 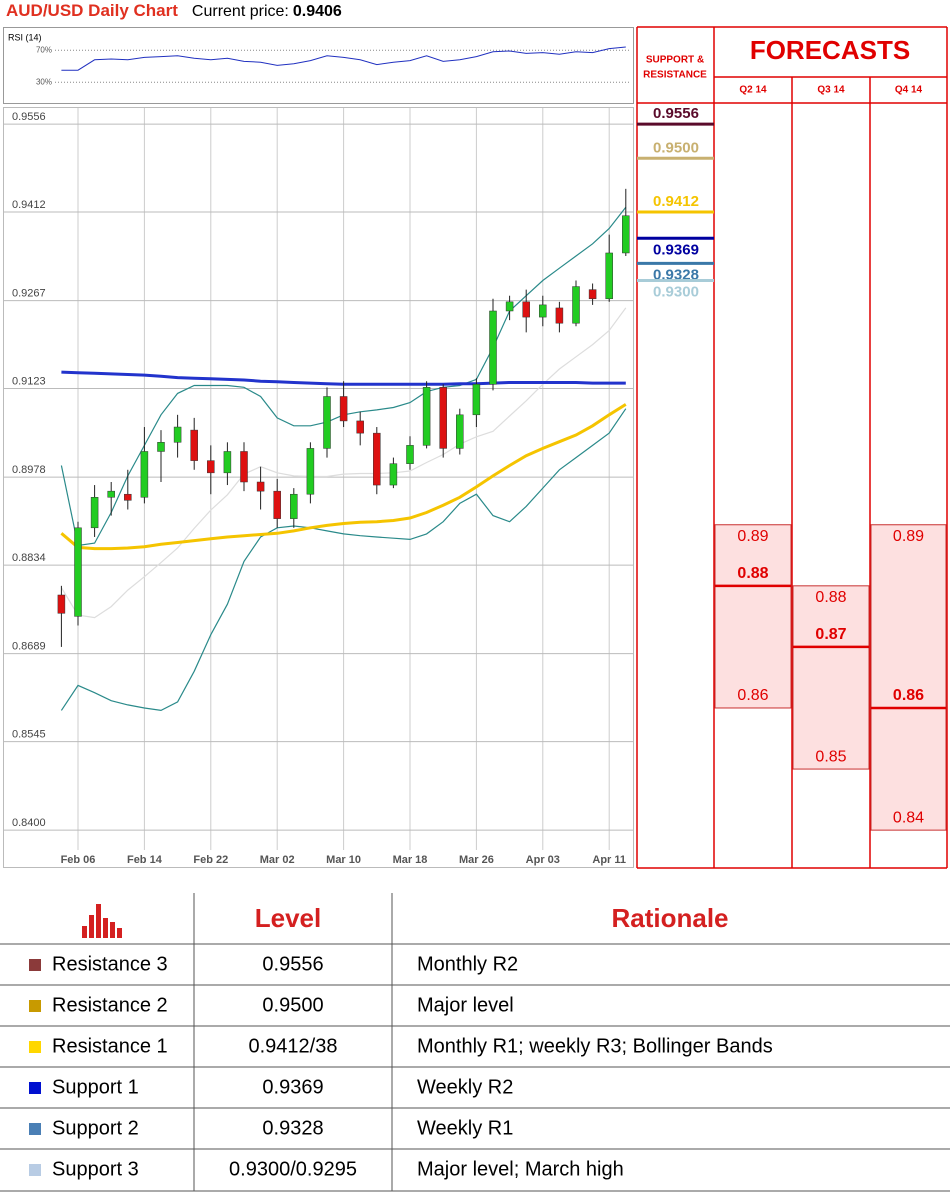 I want to click on table-header: Level, so click(x=288, y=918).